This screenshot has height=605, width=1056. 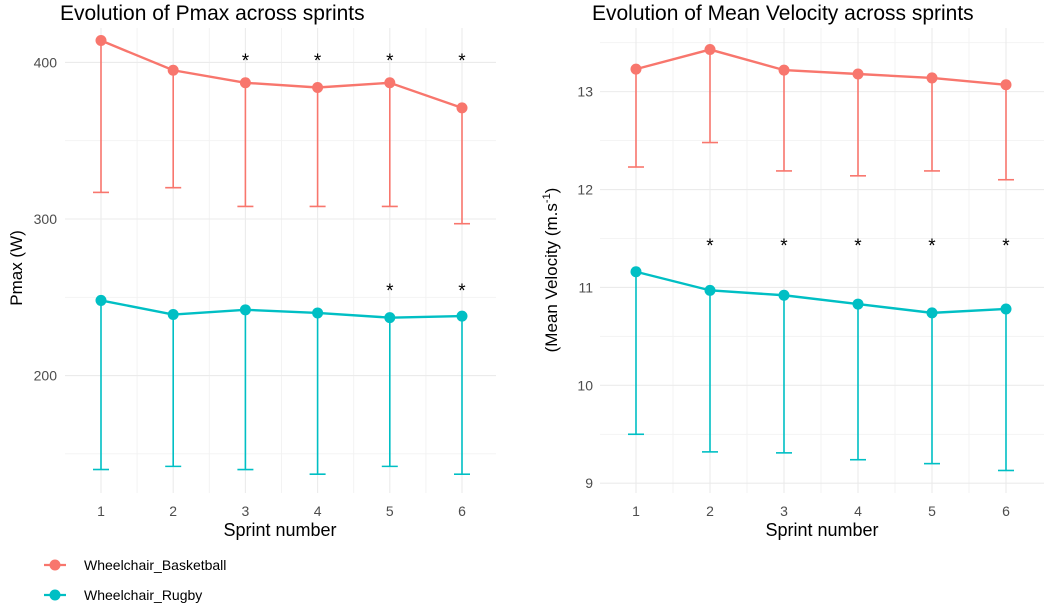 I want to click on velocity-x-tick-label: 4, so click(x=858, y=511).